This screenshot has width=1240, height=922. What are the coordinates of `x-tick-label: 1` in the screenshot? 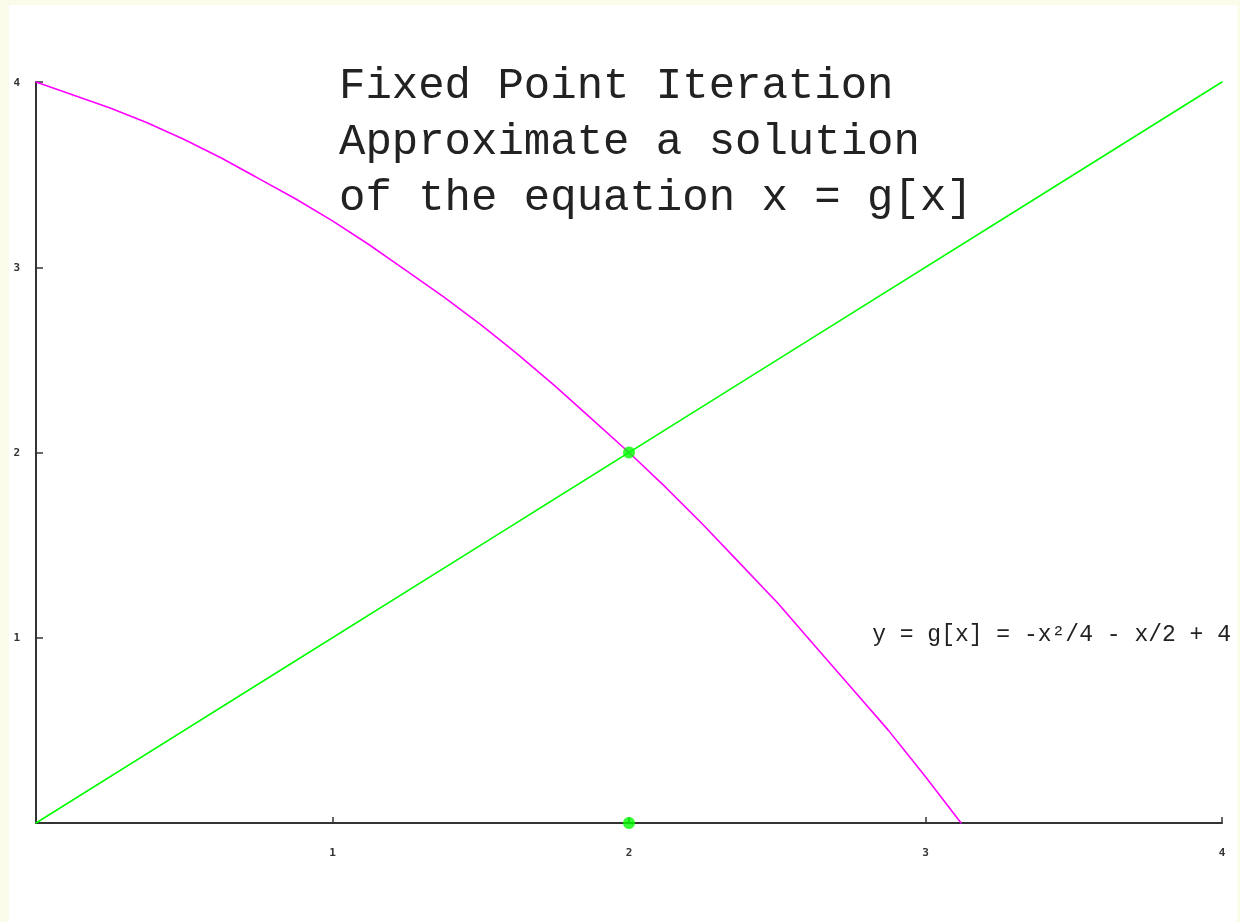 It's located at (333, 852).